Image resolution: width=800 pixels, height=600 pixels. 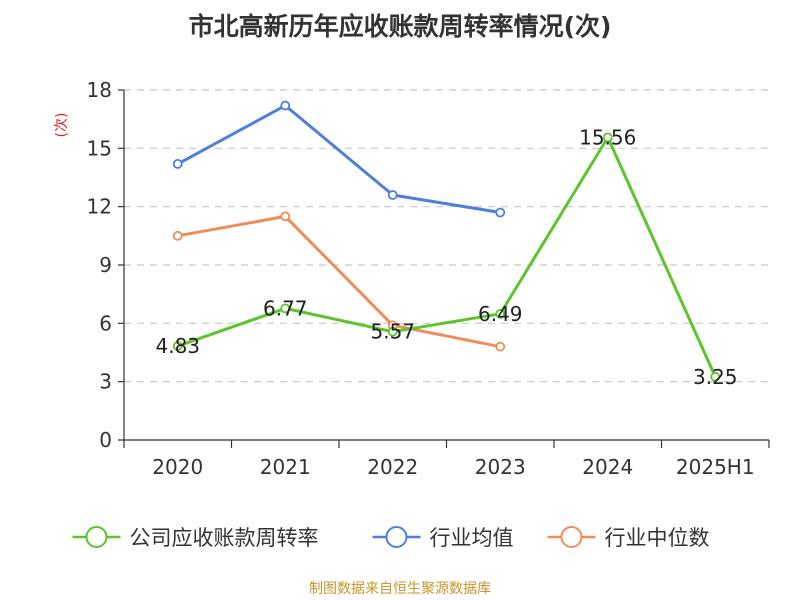 I want to click on data-label: 15.56, so click(x=607, y=137).